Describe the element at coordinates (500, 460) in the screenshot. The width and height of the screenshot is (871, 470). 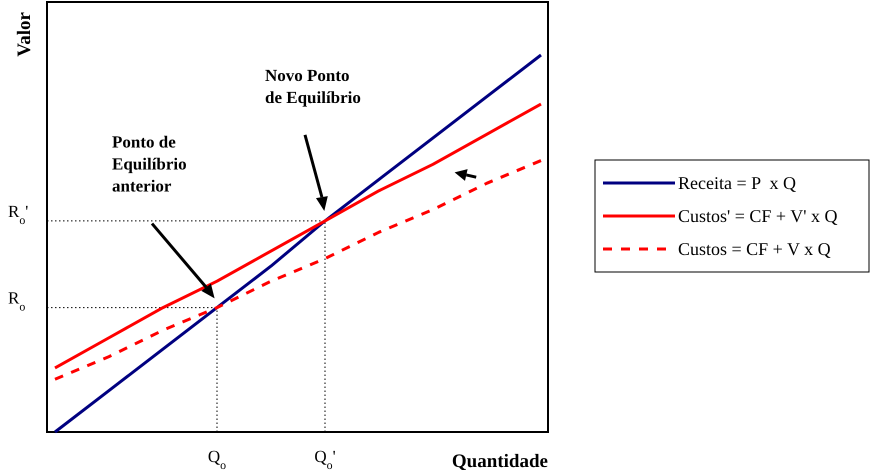
I see `x-axis-title: Quantidade` at that location.